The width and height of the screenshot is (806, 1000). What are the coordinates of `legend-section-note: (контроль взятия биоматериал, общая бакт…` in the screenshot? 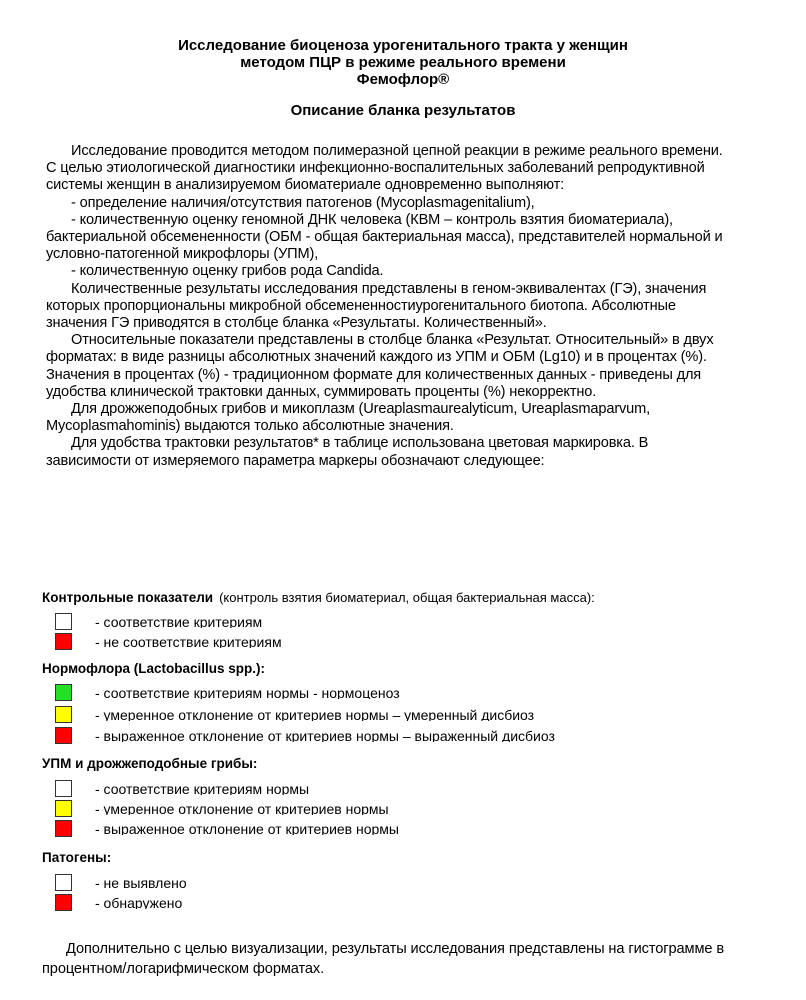 It's located at (407, 597).